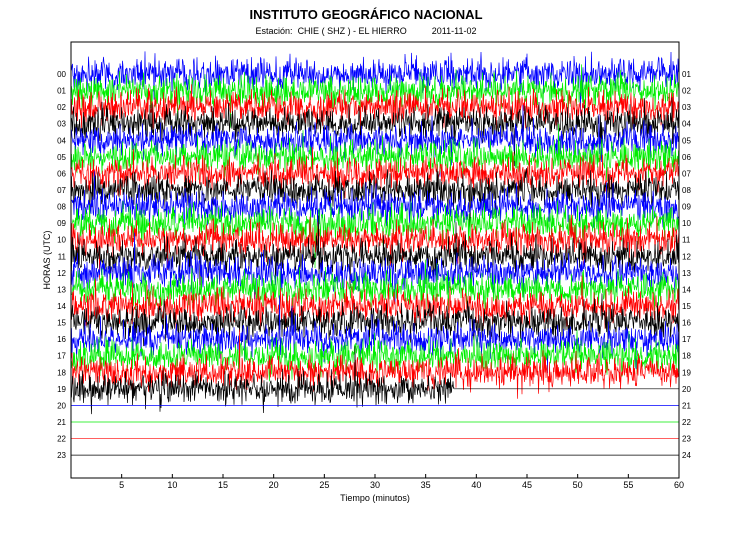 This screenshot has height=548, width=732. Describe the element at coordinates (686, 240) in the screenshot. I see `right-hour-label: 11` at that location.